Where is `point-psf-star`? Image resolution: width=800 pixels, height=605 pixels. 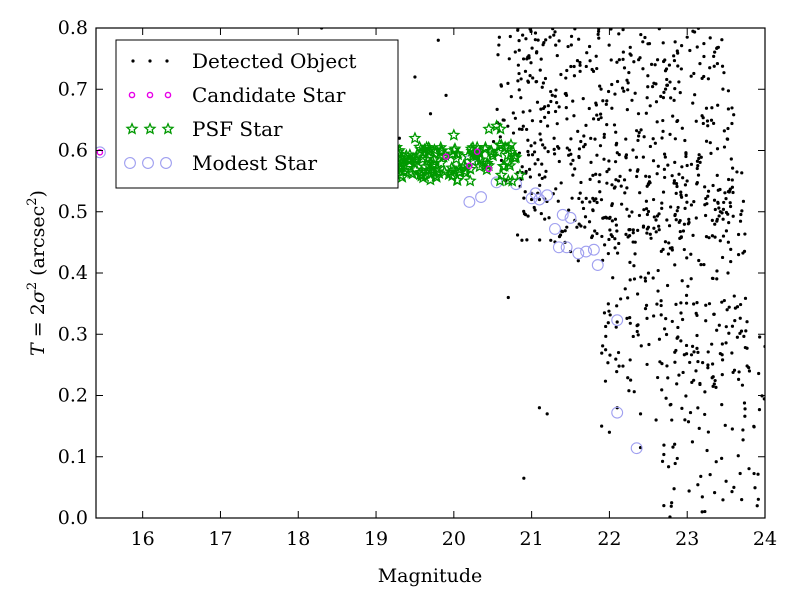
point-psf-star is located at coordinates (411, 172).